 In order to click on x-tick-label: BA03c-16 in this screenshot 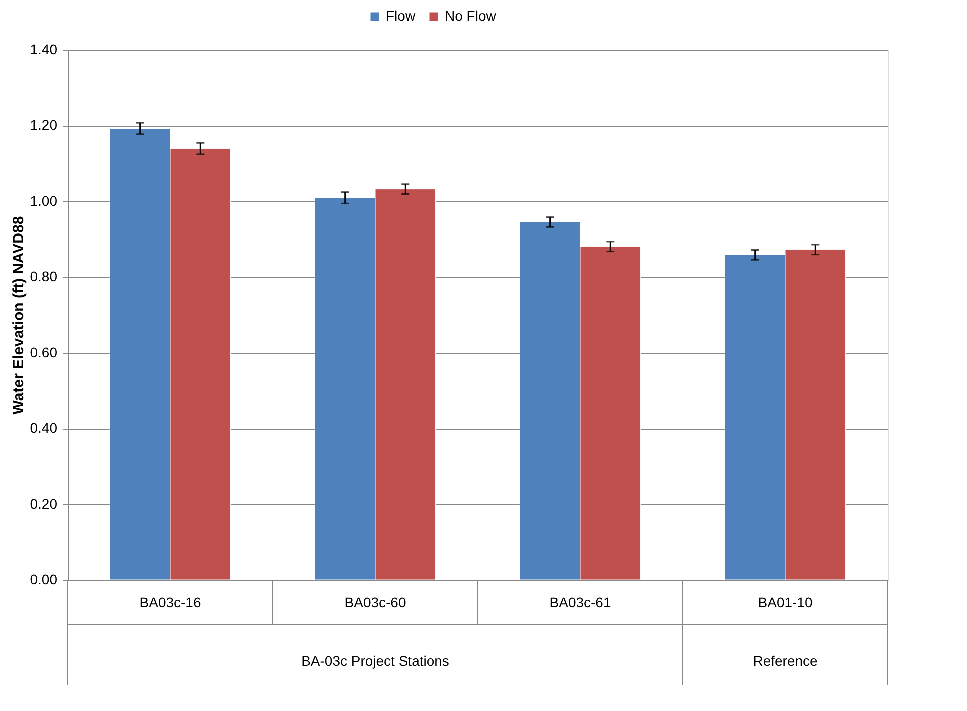, I will do `click(171, 602)`.